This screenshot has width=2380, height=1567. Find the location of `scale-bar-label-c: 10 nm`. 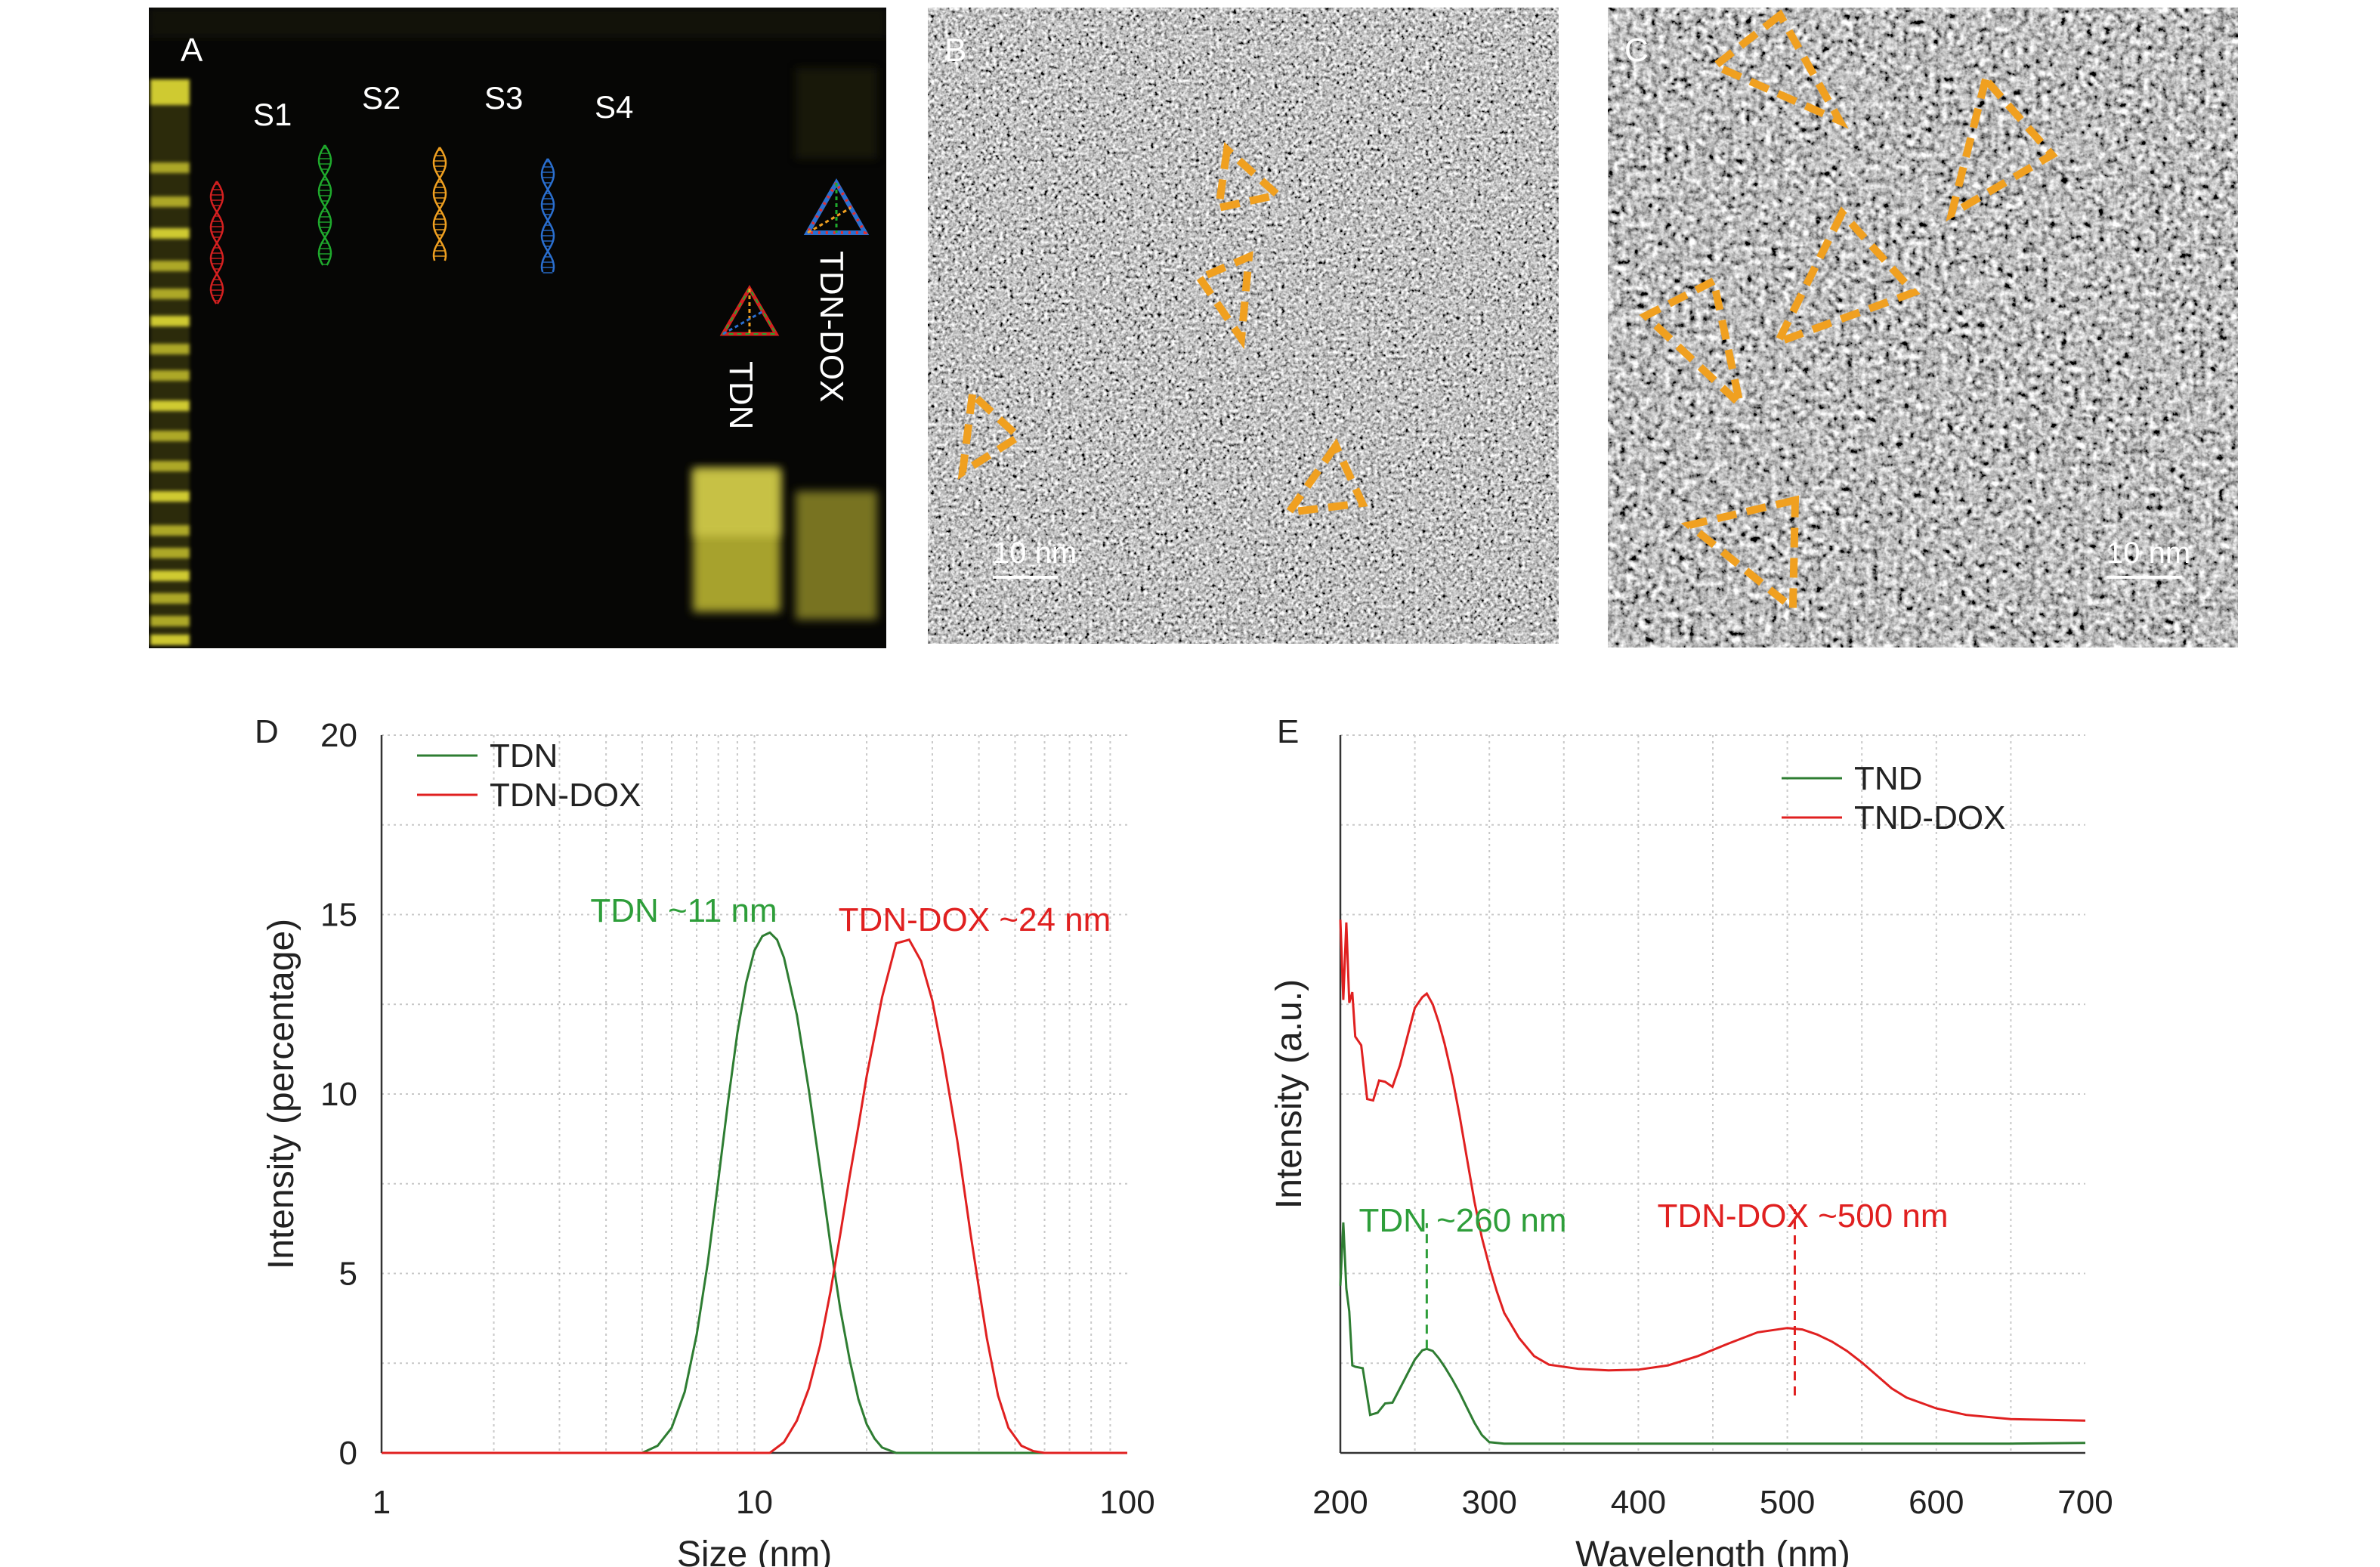

scale-bar-label-c: 10 nm is located at coordinates (2148, 553).